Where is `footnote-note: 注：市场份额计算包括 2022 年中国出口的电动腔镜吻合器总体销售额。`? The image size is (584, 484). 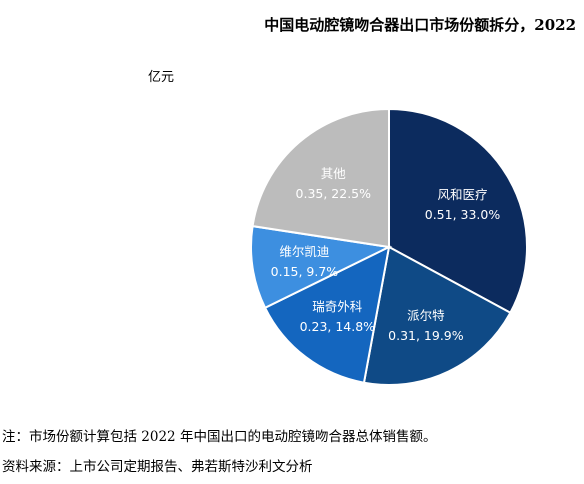 footnote-note: 注：市场份额计算包括 2022 年中国出口的电动腔镜吻合器总体销售额。 is located at coordinates (219, 437).